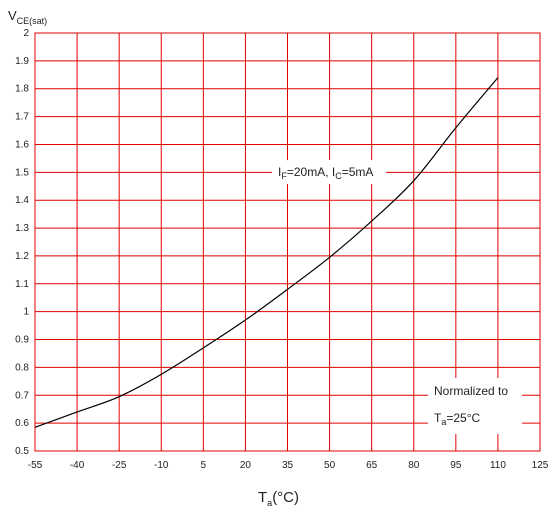  What do you see at coordinates (22, 61) in the screenshot?
I see `y-tick-label: 1.9` at bounding box center [22, 61].